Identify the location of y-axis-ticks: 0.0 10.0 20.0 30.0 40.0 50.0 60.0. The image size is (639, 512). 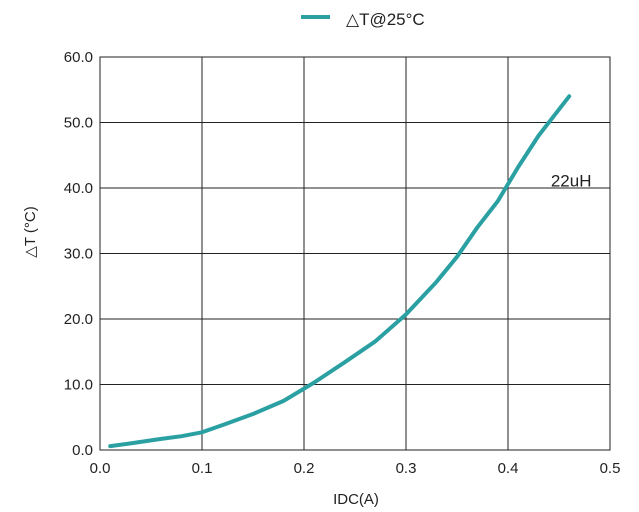
(78, 254).